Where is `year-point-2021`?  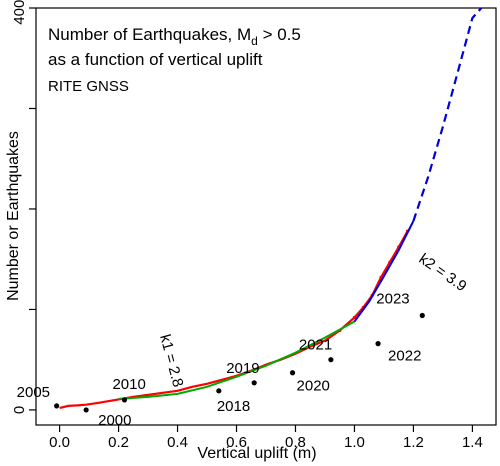
year-point-2021 is located at coordinates (331, 360).